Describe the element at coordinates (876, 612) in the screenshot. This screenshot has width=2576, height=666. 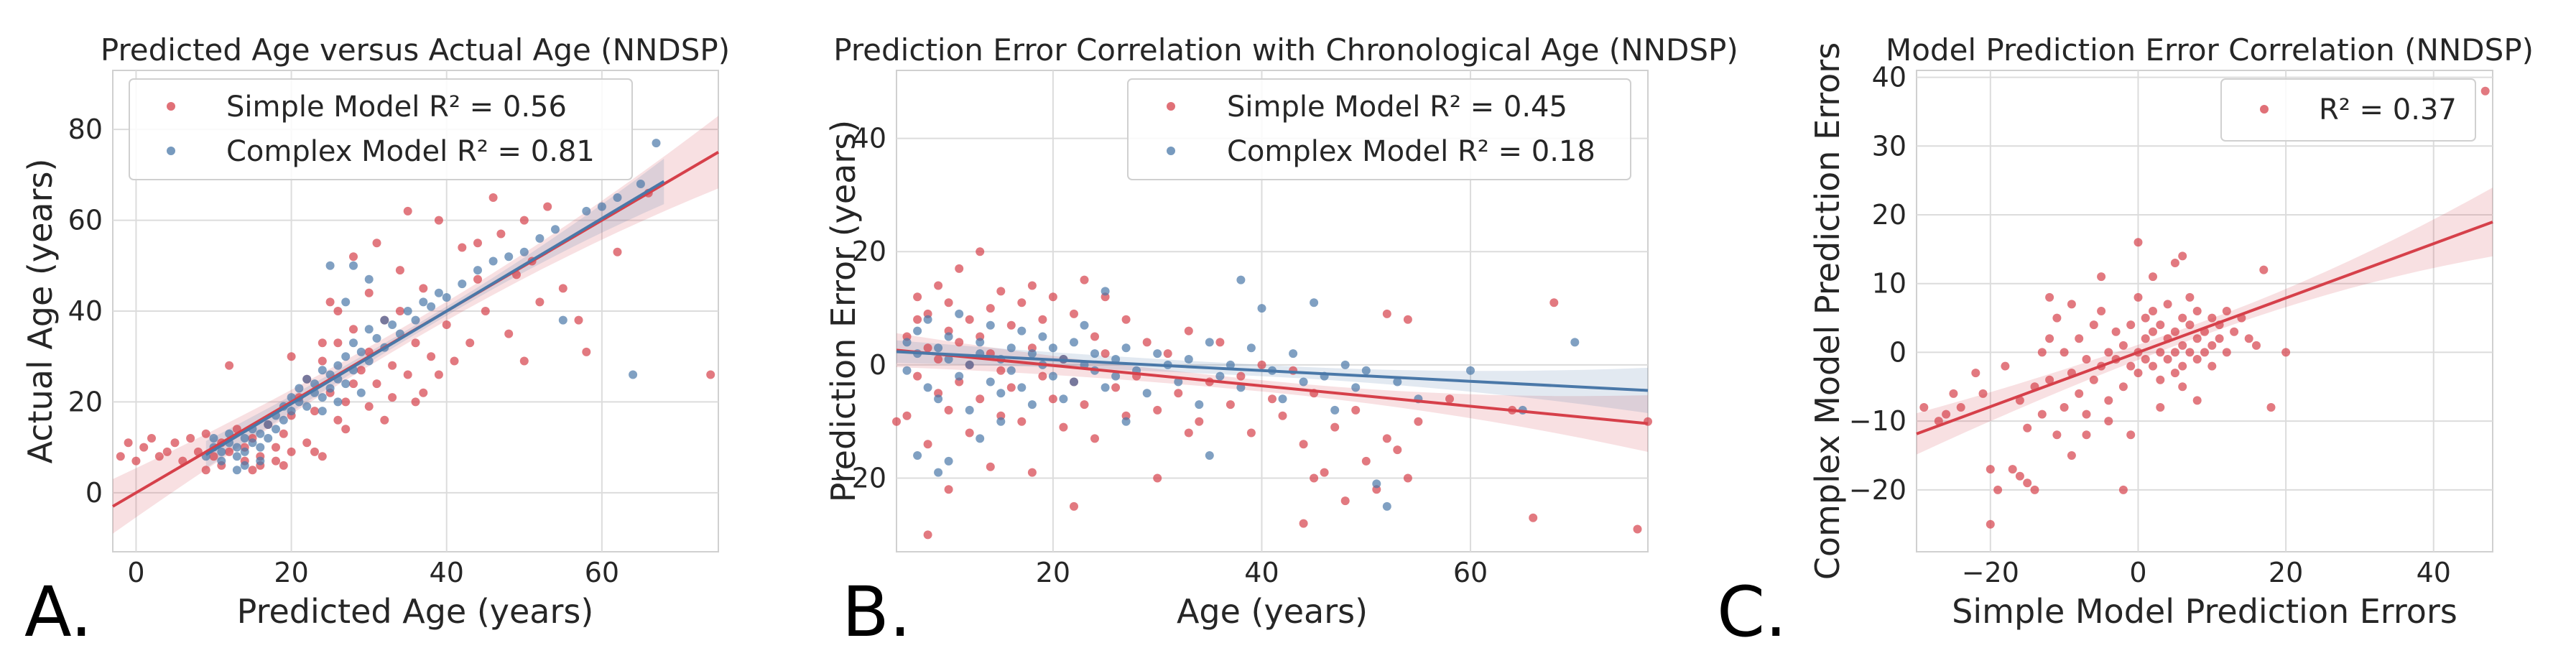
I see `panel-b-letter: B.` at that location.